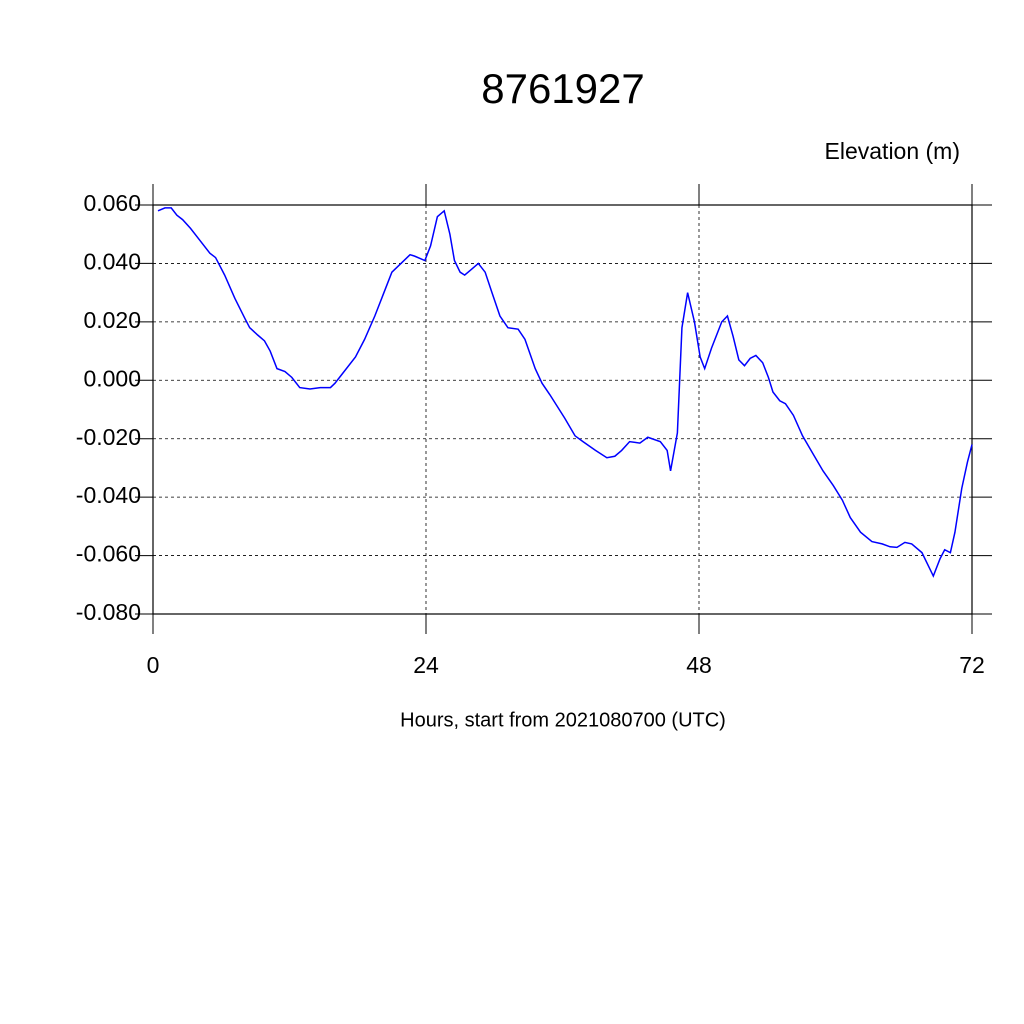  I want to click on x-tick-label: 24, so click(426, 665).